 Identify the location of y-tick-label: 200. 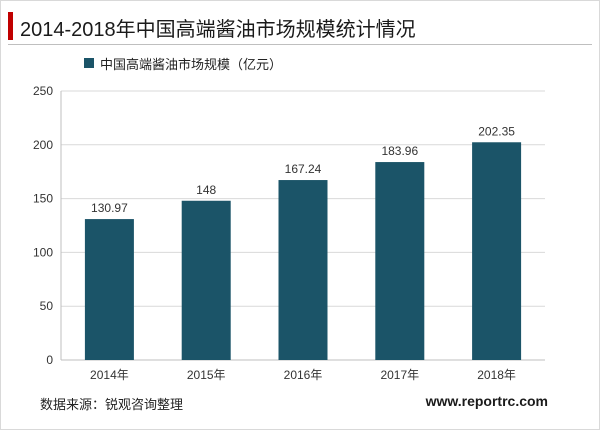
(43, 145).